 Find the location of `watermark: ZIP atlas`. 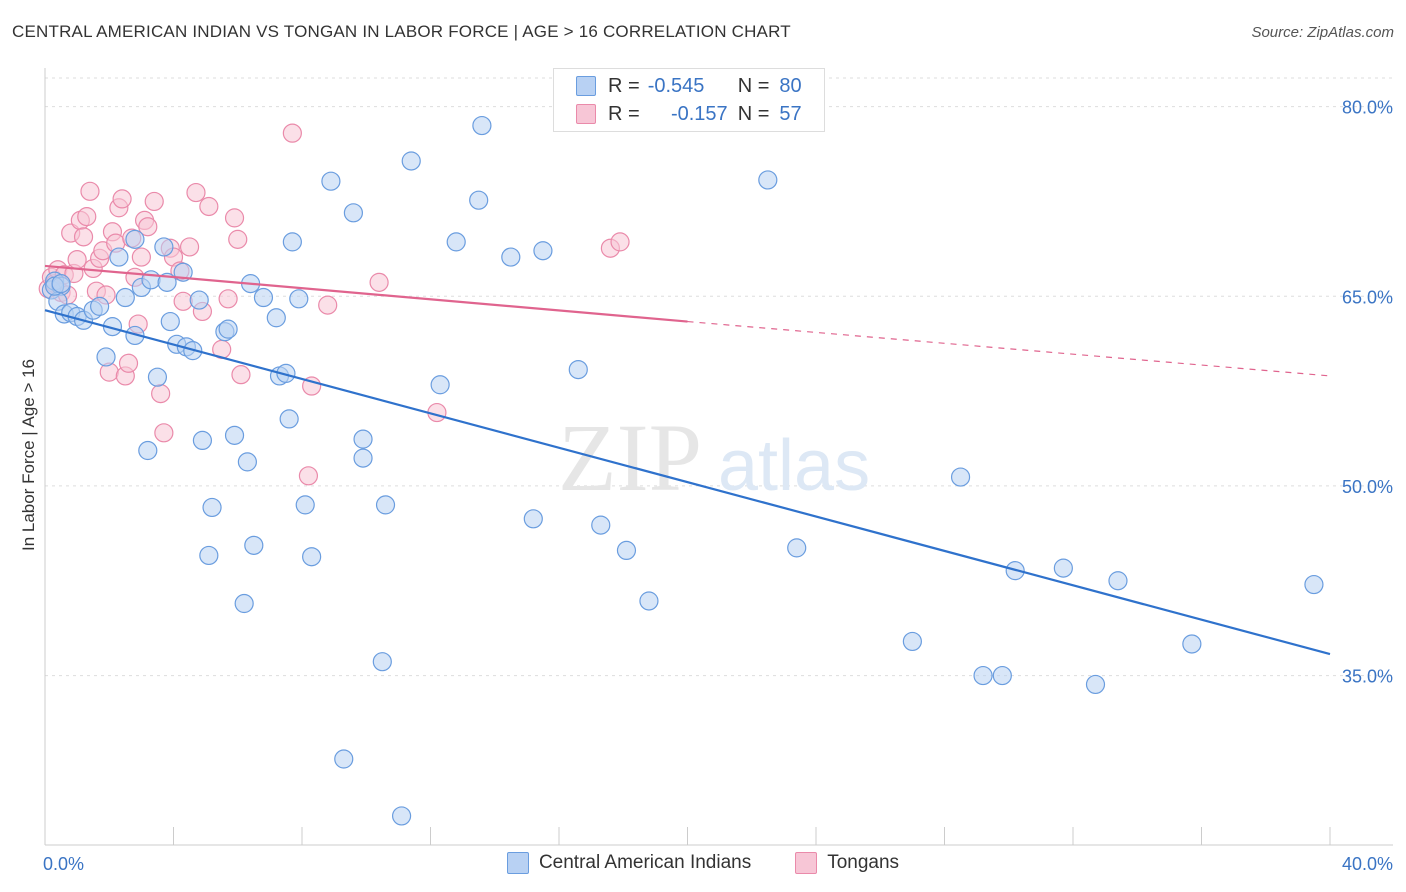

watermark: ZIP atlas is located at coordinates (714, 457).